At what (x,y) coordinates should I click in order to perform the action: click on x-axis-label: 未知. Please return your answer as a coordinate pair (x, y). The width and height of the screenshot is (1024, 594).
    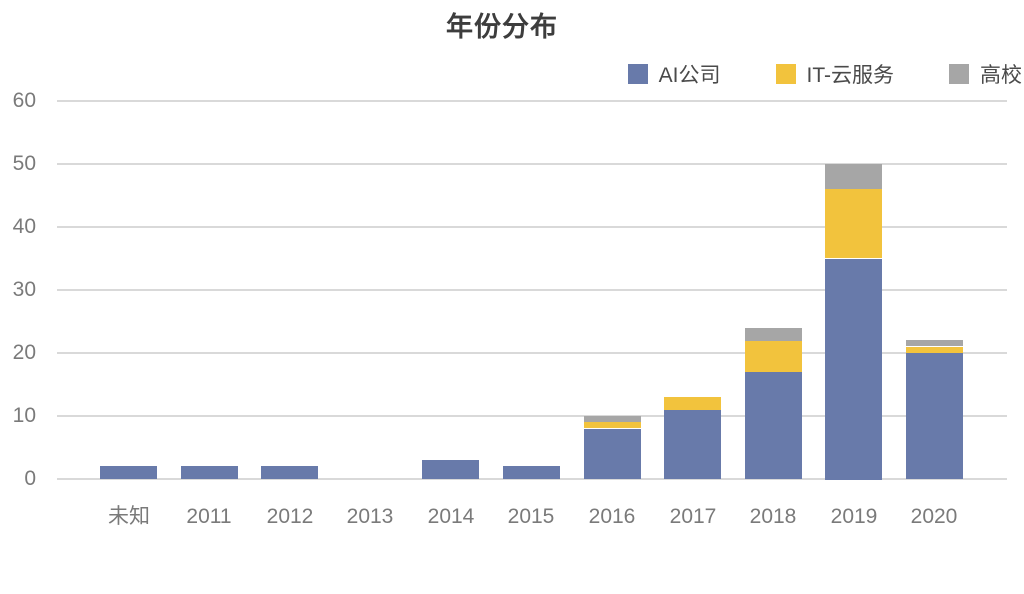
    Looking at the image, I should click on (129, 516).